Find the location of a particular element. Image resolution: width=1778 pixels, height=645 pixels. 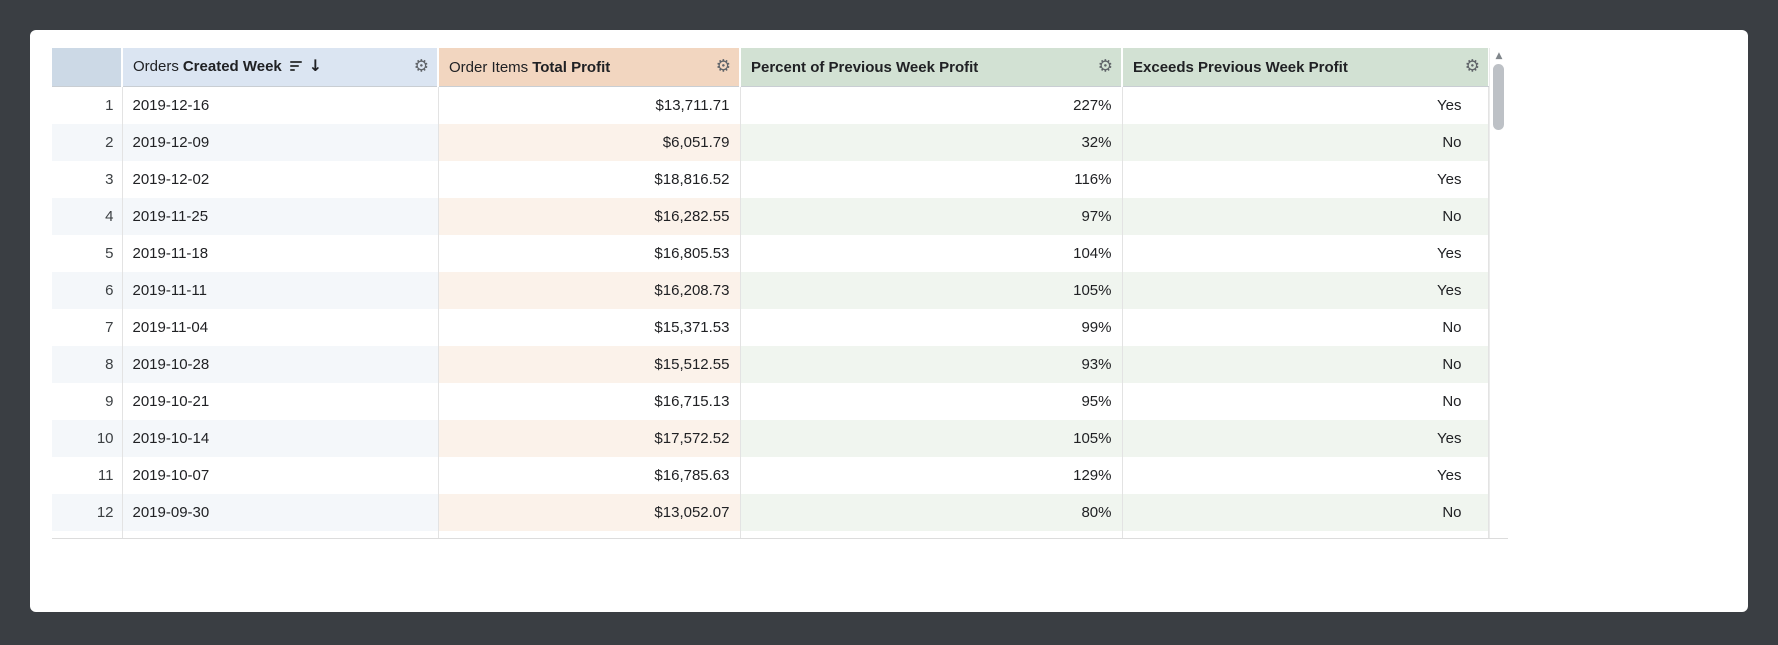

table-row: 1 2019-12-16 $13,711.71 227% Yes is located at coordinates (770, 105).